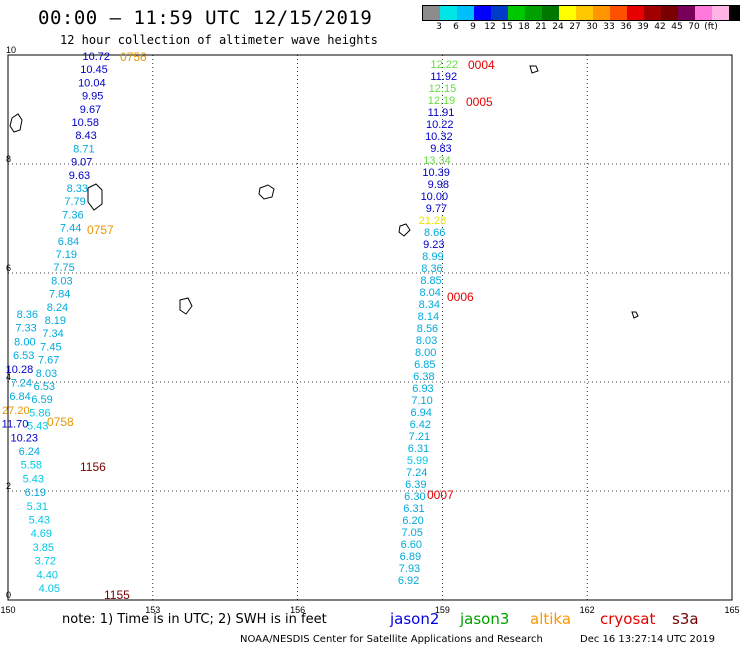 The image size is (740, 650). I want to click on swh-value: 6.42, so click(420, 425).